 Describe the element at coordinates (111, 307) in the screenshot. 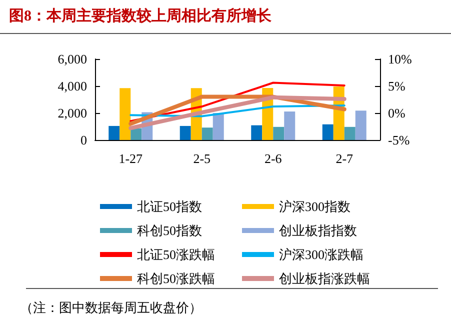

I see `text: （注：图中数据每周五收盘价）` at that location.